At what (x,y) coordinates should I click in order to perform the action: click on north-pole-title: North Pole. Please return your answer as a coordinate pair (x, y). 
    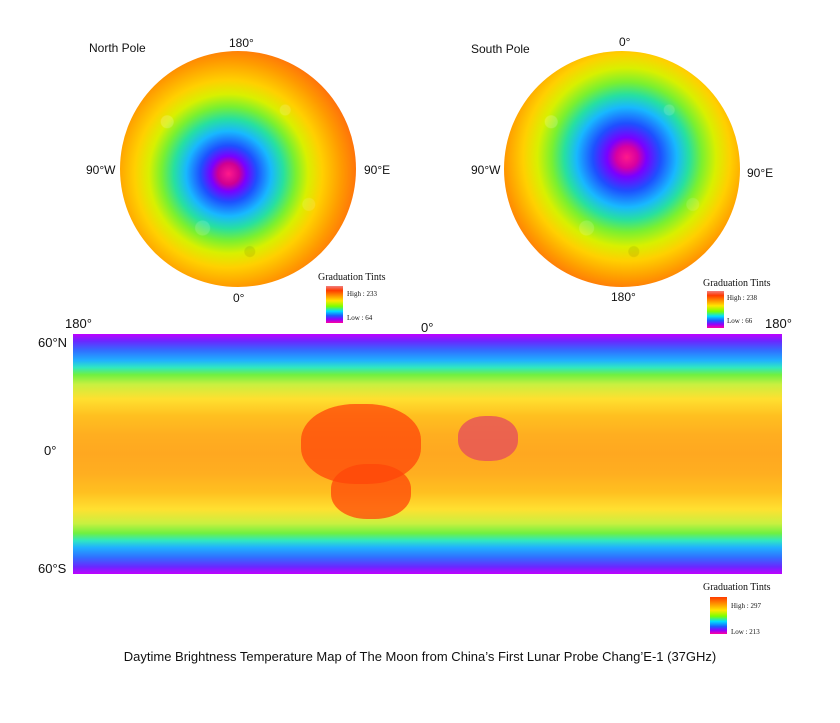
    Looking at the image, I should click on (117, 48).